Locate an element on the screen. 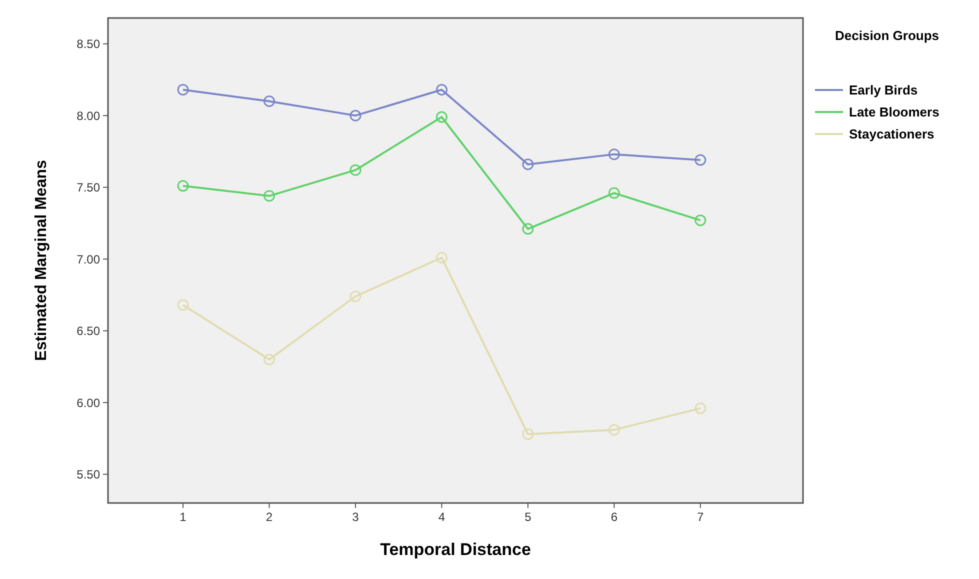 Image resolution: width=979 pixels, height=579 pixels. legend-label: Staycationers is located at coordinates (891, 134).